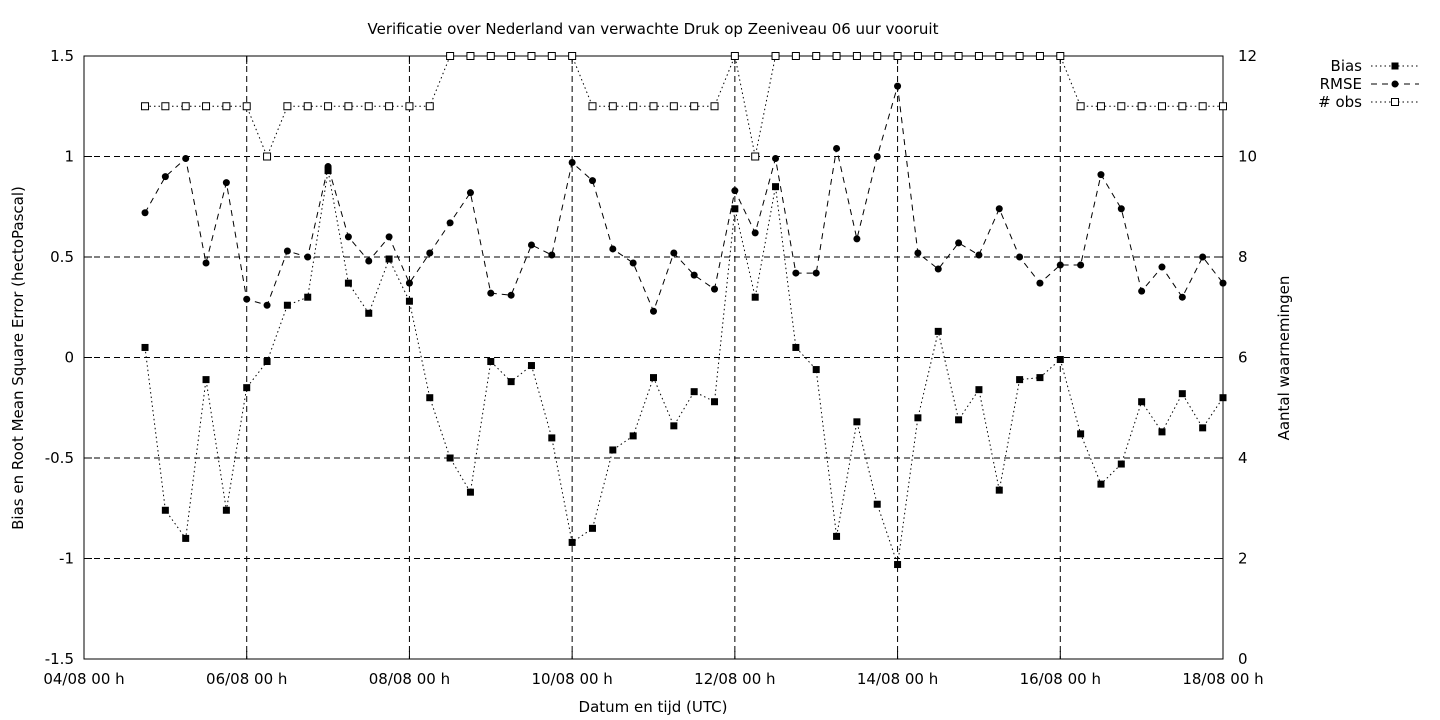  Describe the element at coordinates (1347, 66) in the screenshot. I see `legend-label-bias: Bias` at that location.